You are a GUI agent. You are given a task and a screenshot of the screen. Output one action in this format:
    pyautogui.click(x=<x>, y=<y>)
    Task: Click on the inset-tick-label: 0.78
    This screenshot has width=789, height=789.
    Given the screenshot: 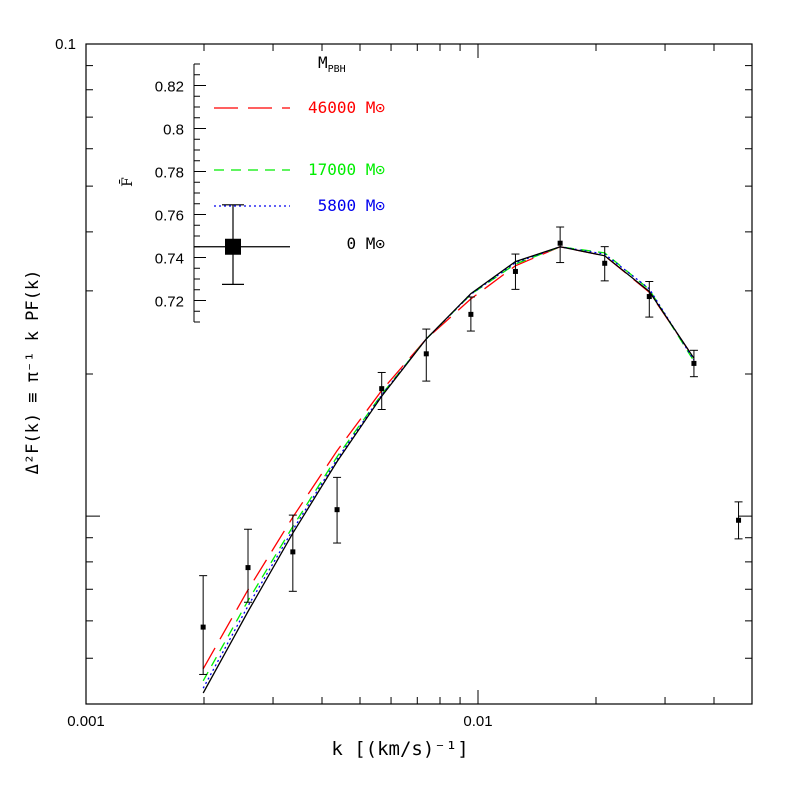 What is the action you would take?
    pyautogui.click(x=169, y=173)
    